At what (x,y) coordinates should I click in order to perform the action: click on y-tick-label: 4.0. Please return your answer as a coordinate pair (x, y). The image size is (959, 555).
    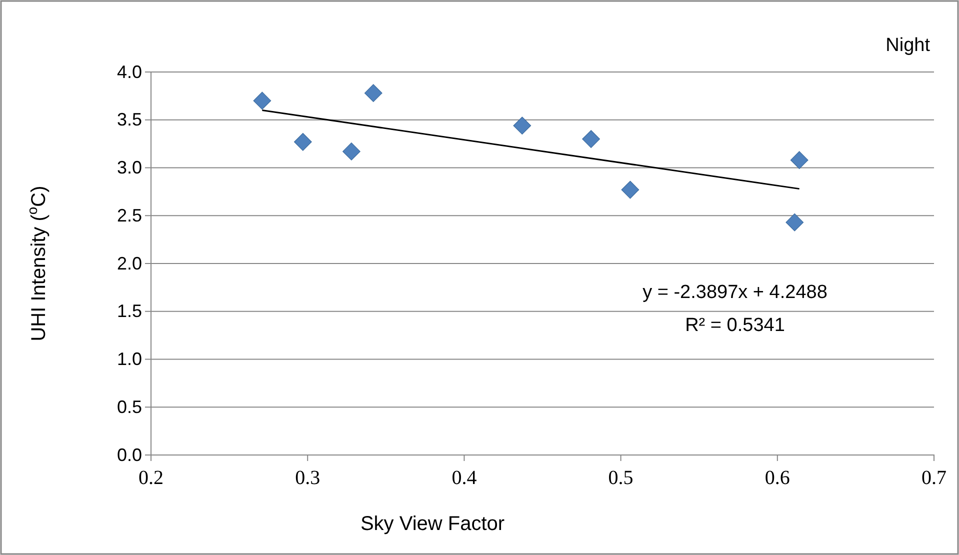
    Looking at the image, I should click on (129, 72).